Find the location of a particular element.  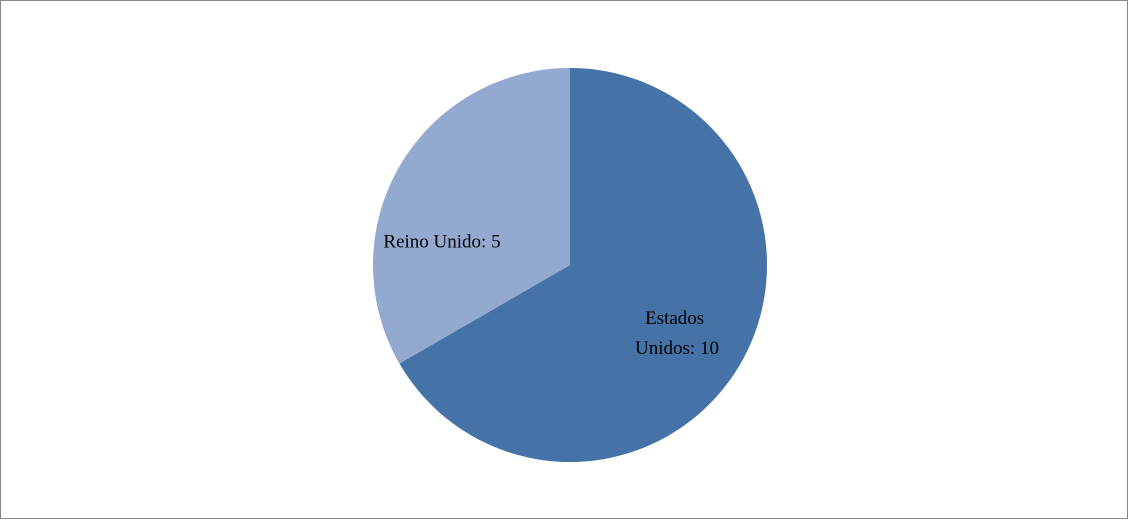

data-label-line: Estados is located at coordinates (677, 318).